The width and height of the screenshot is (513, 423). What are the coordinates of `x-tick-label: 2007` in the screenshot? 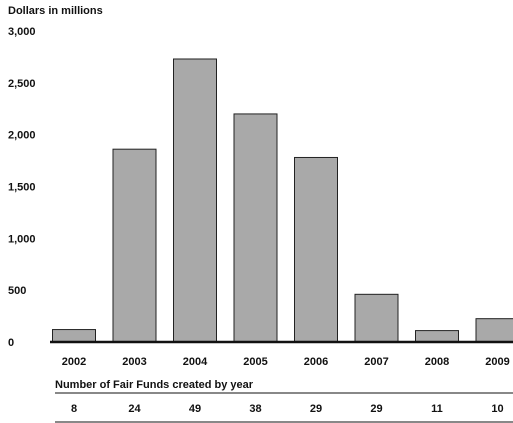 It's located at (376, 362).